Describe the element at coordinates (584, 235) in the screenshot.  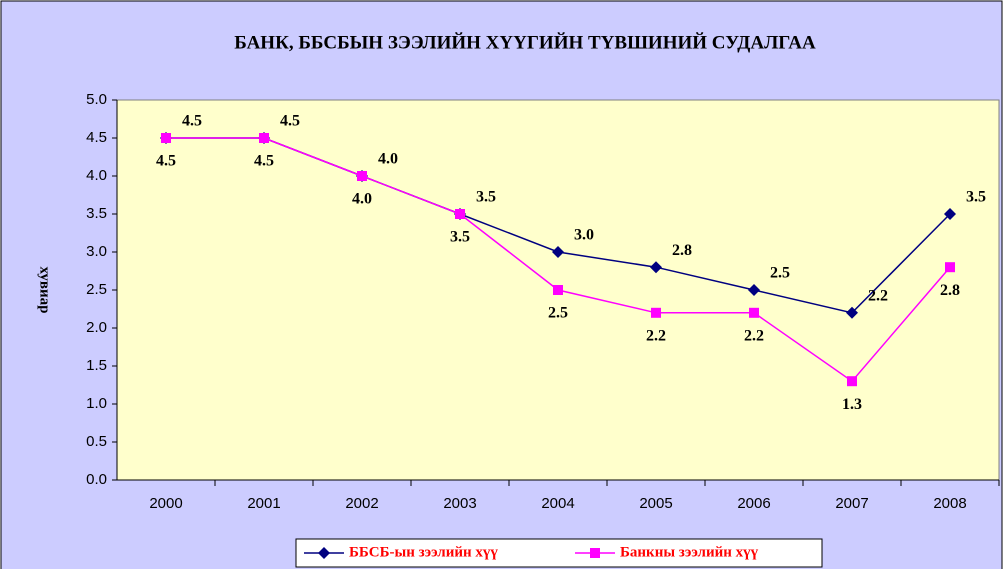
I see `data-label: 3.0` at that location.